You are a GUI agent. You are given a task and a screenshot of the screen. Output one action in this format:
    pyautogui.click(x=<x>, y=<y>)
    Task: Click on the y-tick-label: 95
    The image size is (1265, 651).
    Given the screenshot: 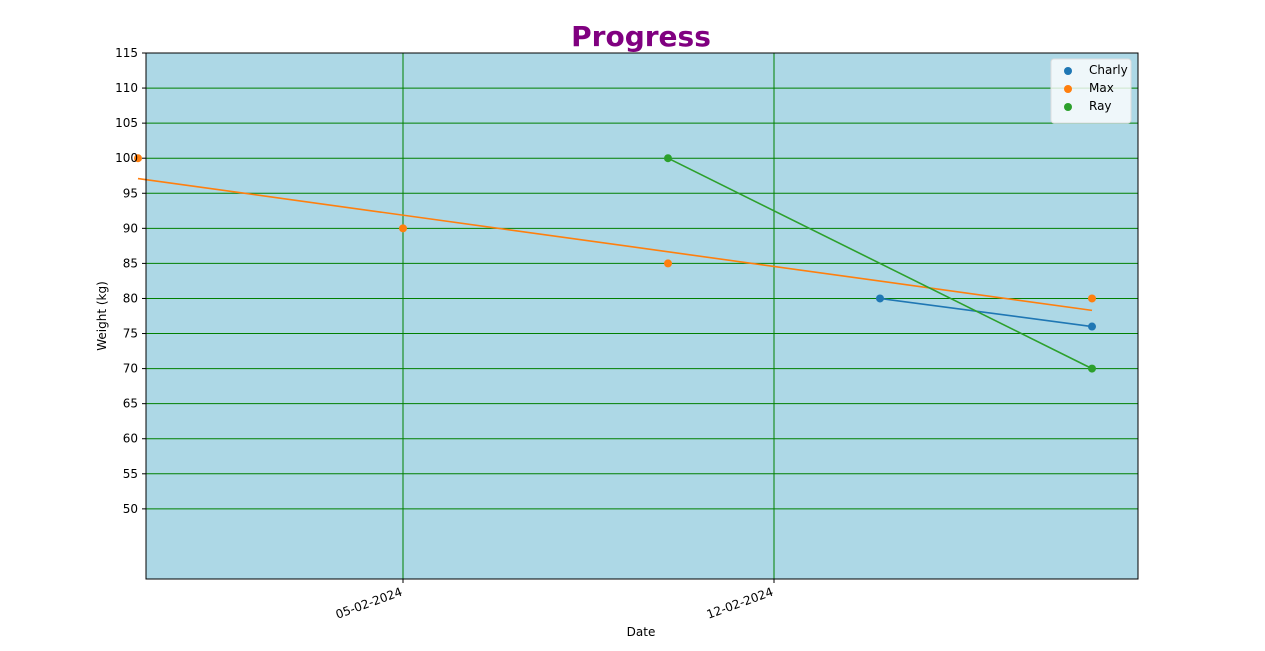 What is the action you would take?
    pyautogui.click(x=130, y=193)
    